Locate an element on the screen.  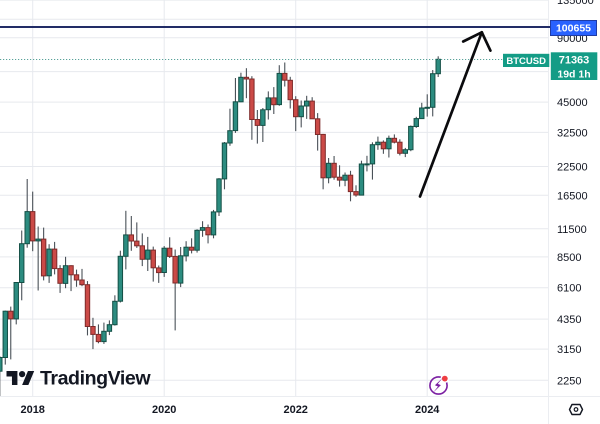
svg-text: 8500 is located at coordinates (569, 258).